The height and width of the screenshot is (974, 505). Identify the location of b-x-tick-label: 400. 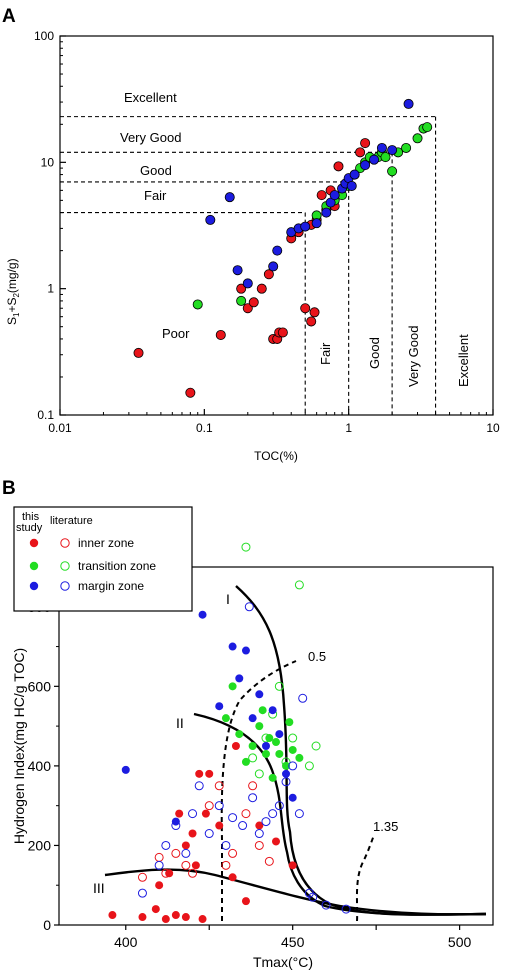
(126, 942).